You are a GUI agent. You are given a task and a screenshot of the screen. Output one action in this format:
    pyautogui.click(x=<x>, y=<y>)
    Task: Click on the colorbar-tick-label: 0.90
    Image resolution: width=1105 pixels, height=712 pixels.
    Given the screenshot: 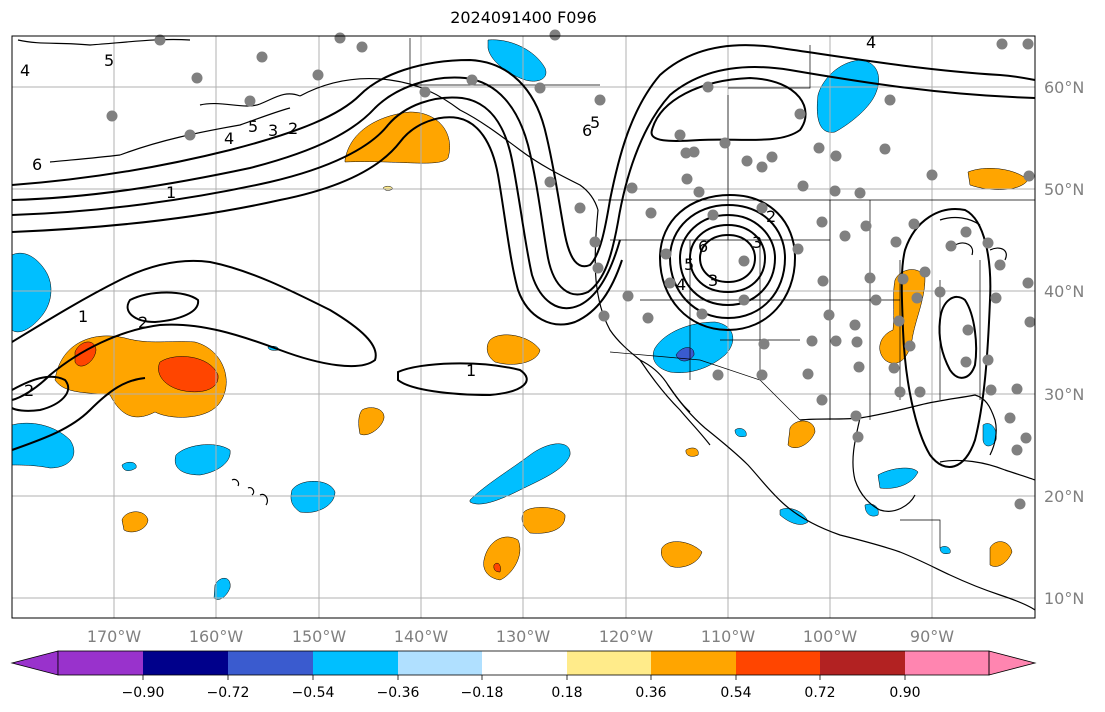 What is the action you would take?
    pyautogui.click(x=904, y=693)
    